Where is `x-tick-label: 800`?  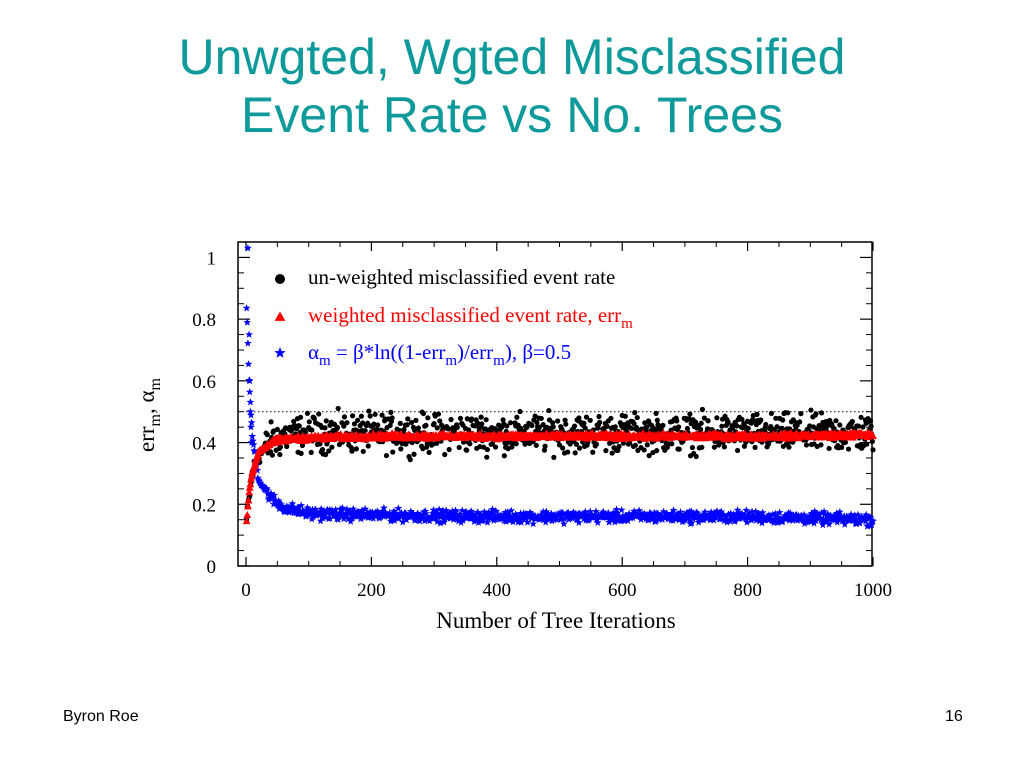
x-tick-label: 800 is located at coordinates (747, 590).